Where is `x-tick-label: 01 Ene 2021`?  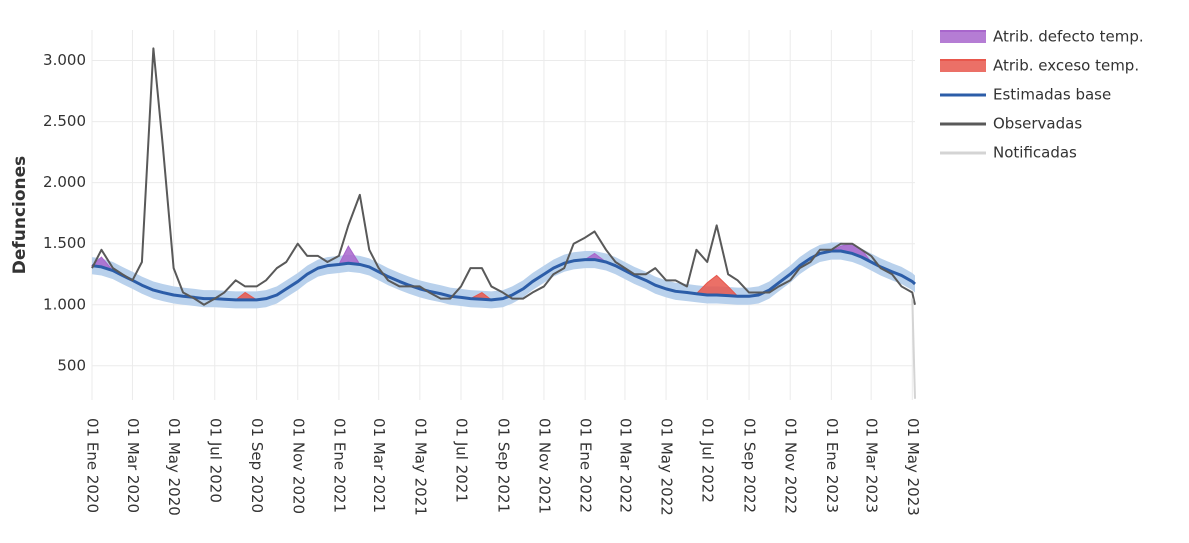
x-tick-label: 01 Ene 2021 is located at coordinates (339, 465).